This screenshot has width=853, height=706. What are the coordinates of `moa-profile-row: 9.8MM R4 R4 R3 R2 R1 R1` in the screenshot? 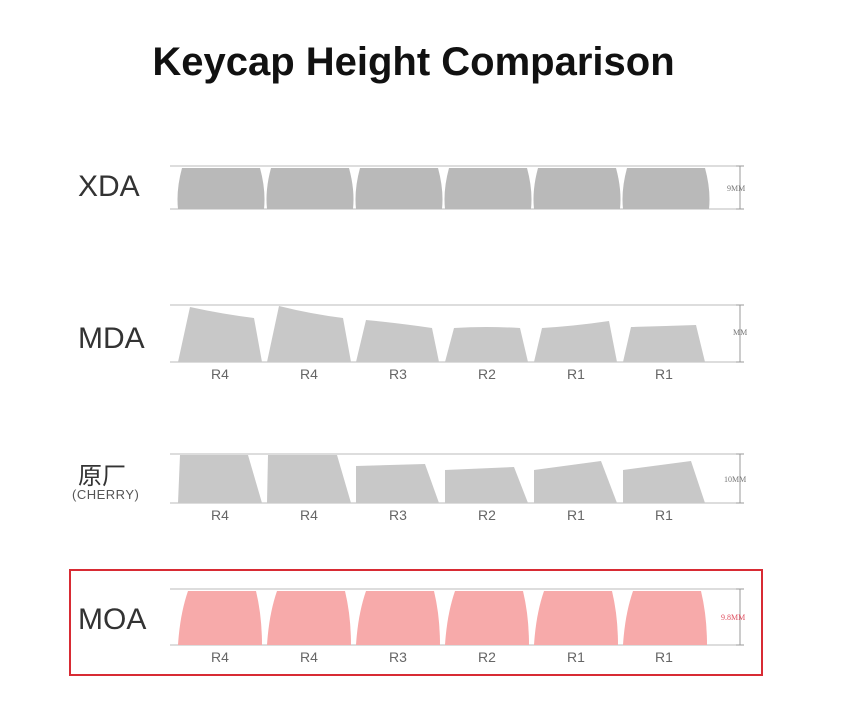 It's located at (457, 626).